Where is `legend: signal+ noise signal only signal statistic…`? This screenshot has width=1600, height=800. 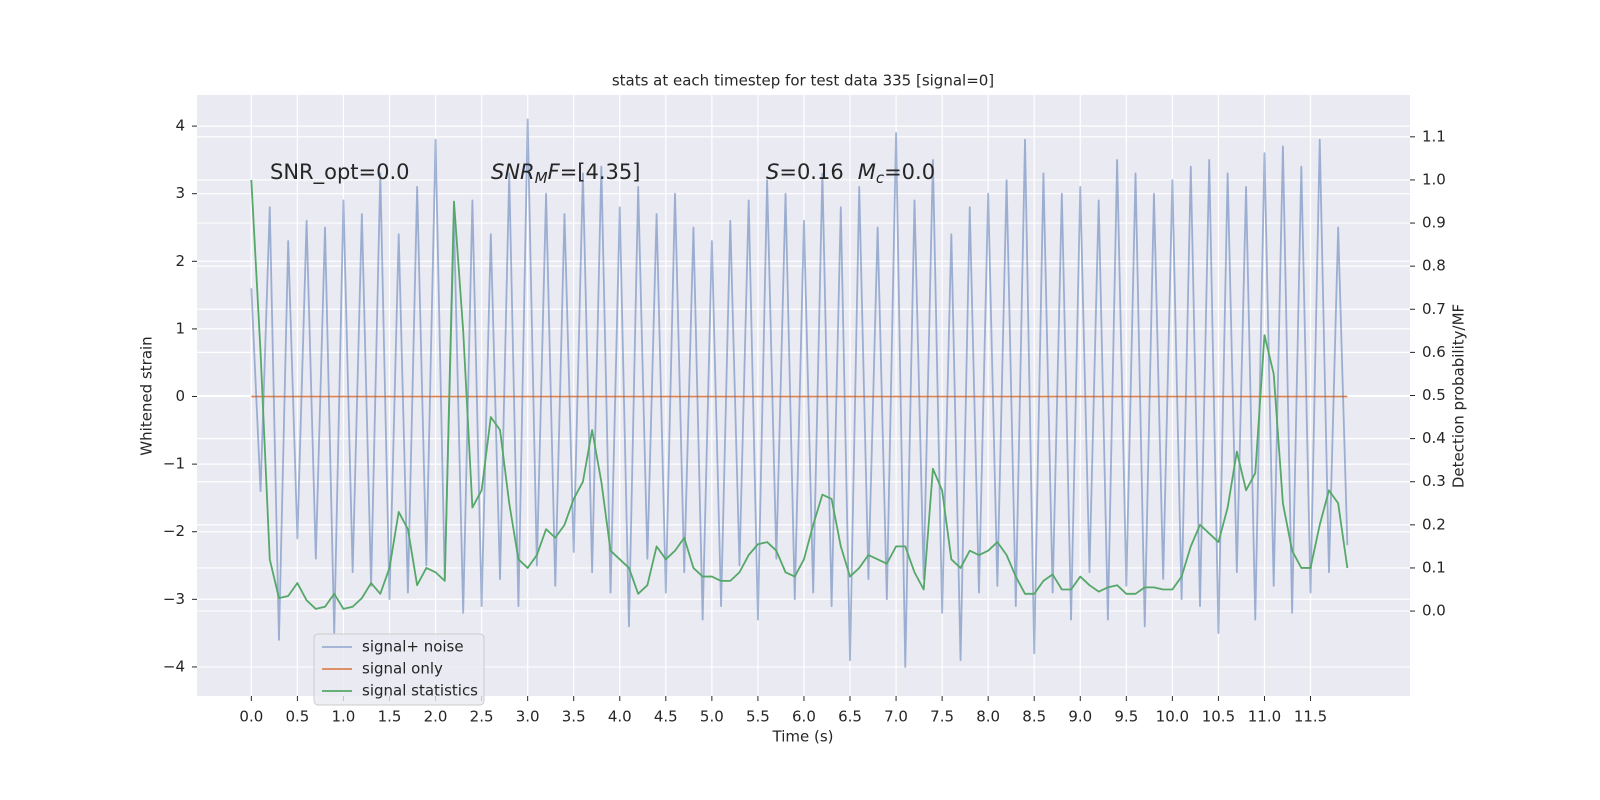
legend: signal+ noise signal only signal statistic… is located at coordinates (399, 669).